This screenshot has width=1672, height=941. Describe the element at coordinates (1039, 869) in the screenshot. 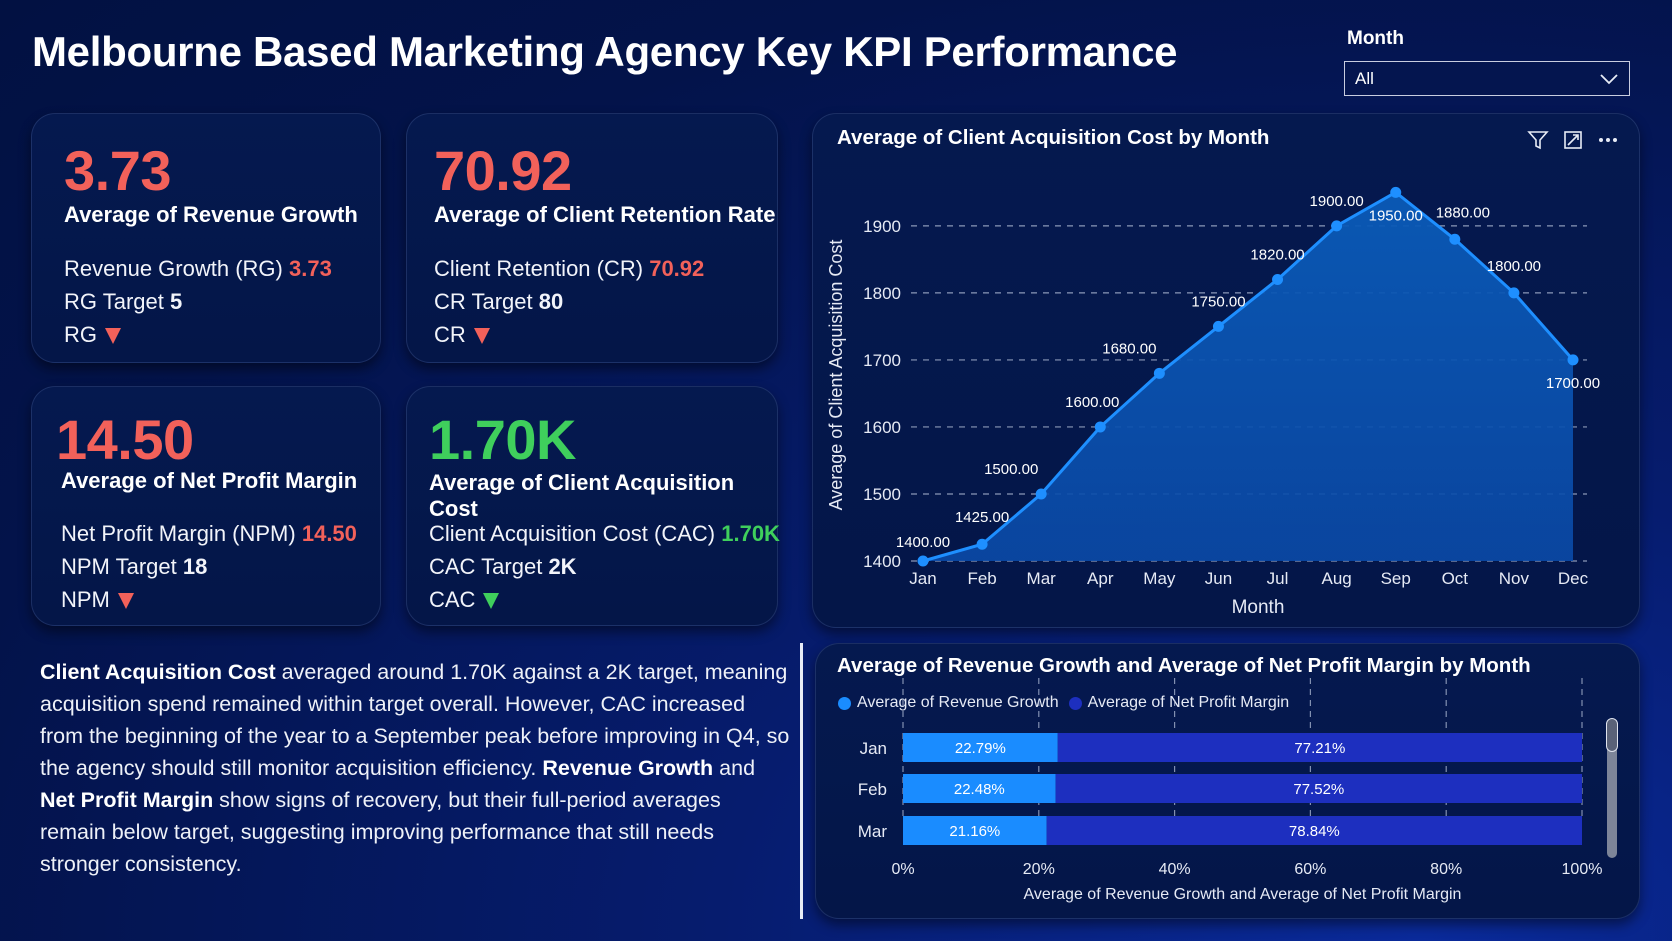

I see `x-tick-label: 20%` at that location.